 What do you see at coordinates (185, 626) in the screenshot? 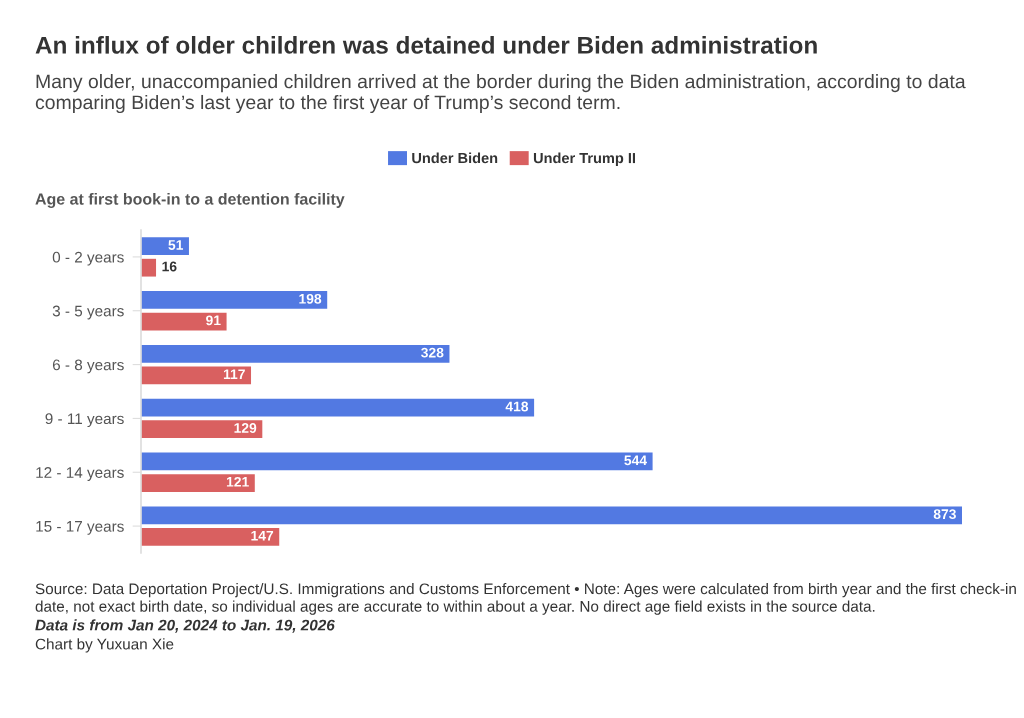
I see `text: Data is from Jan 20, 2024 to Jan. 19, 2026` at bounding box center [185, 626].